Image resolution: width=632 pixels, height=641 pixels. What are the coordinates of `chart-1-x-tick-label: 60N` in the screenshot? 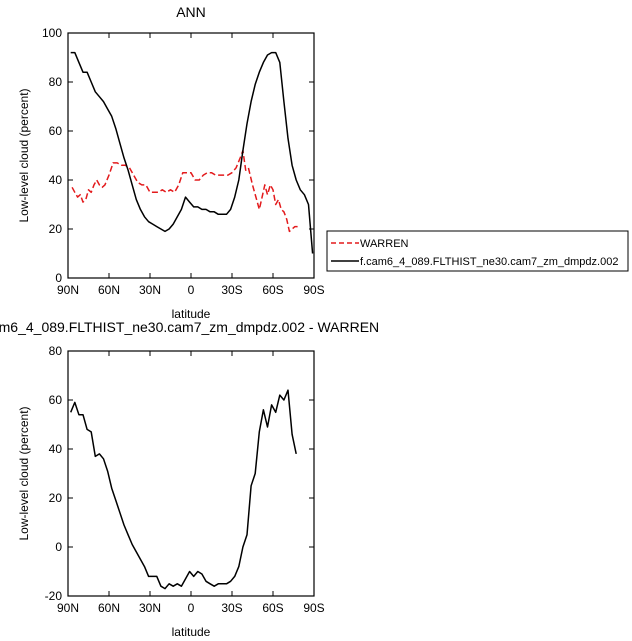 It's located at (109, 290).